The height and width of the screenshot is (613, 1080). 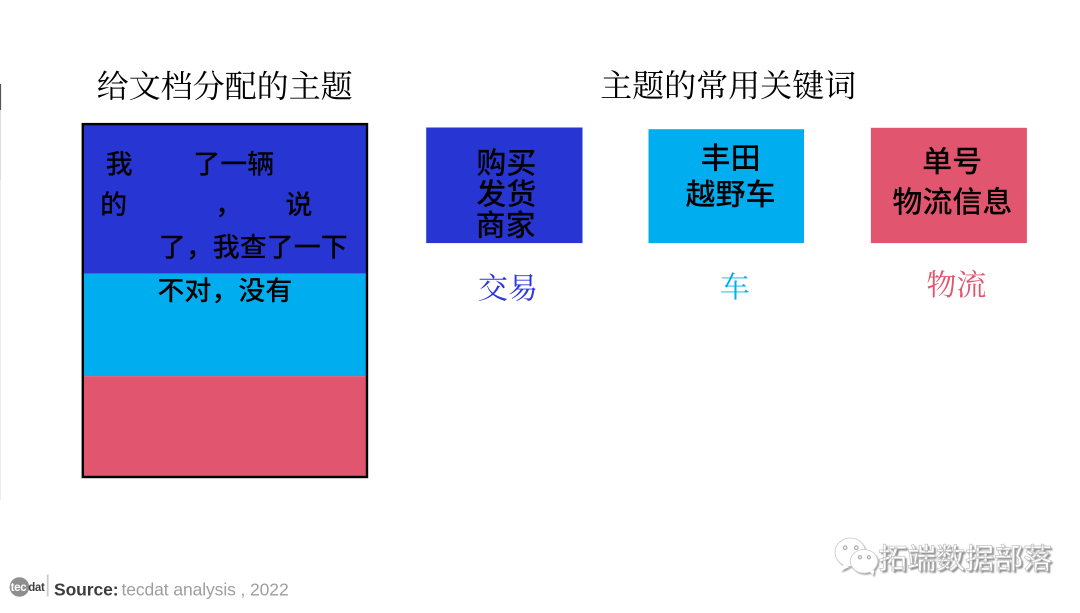 I want to click on svg-text: tec, so click(x=19, y=588).